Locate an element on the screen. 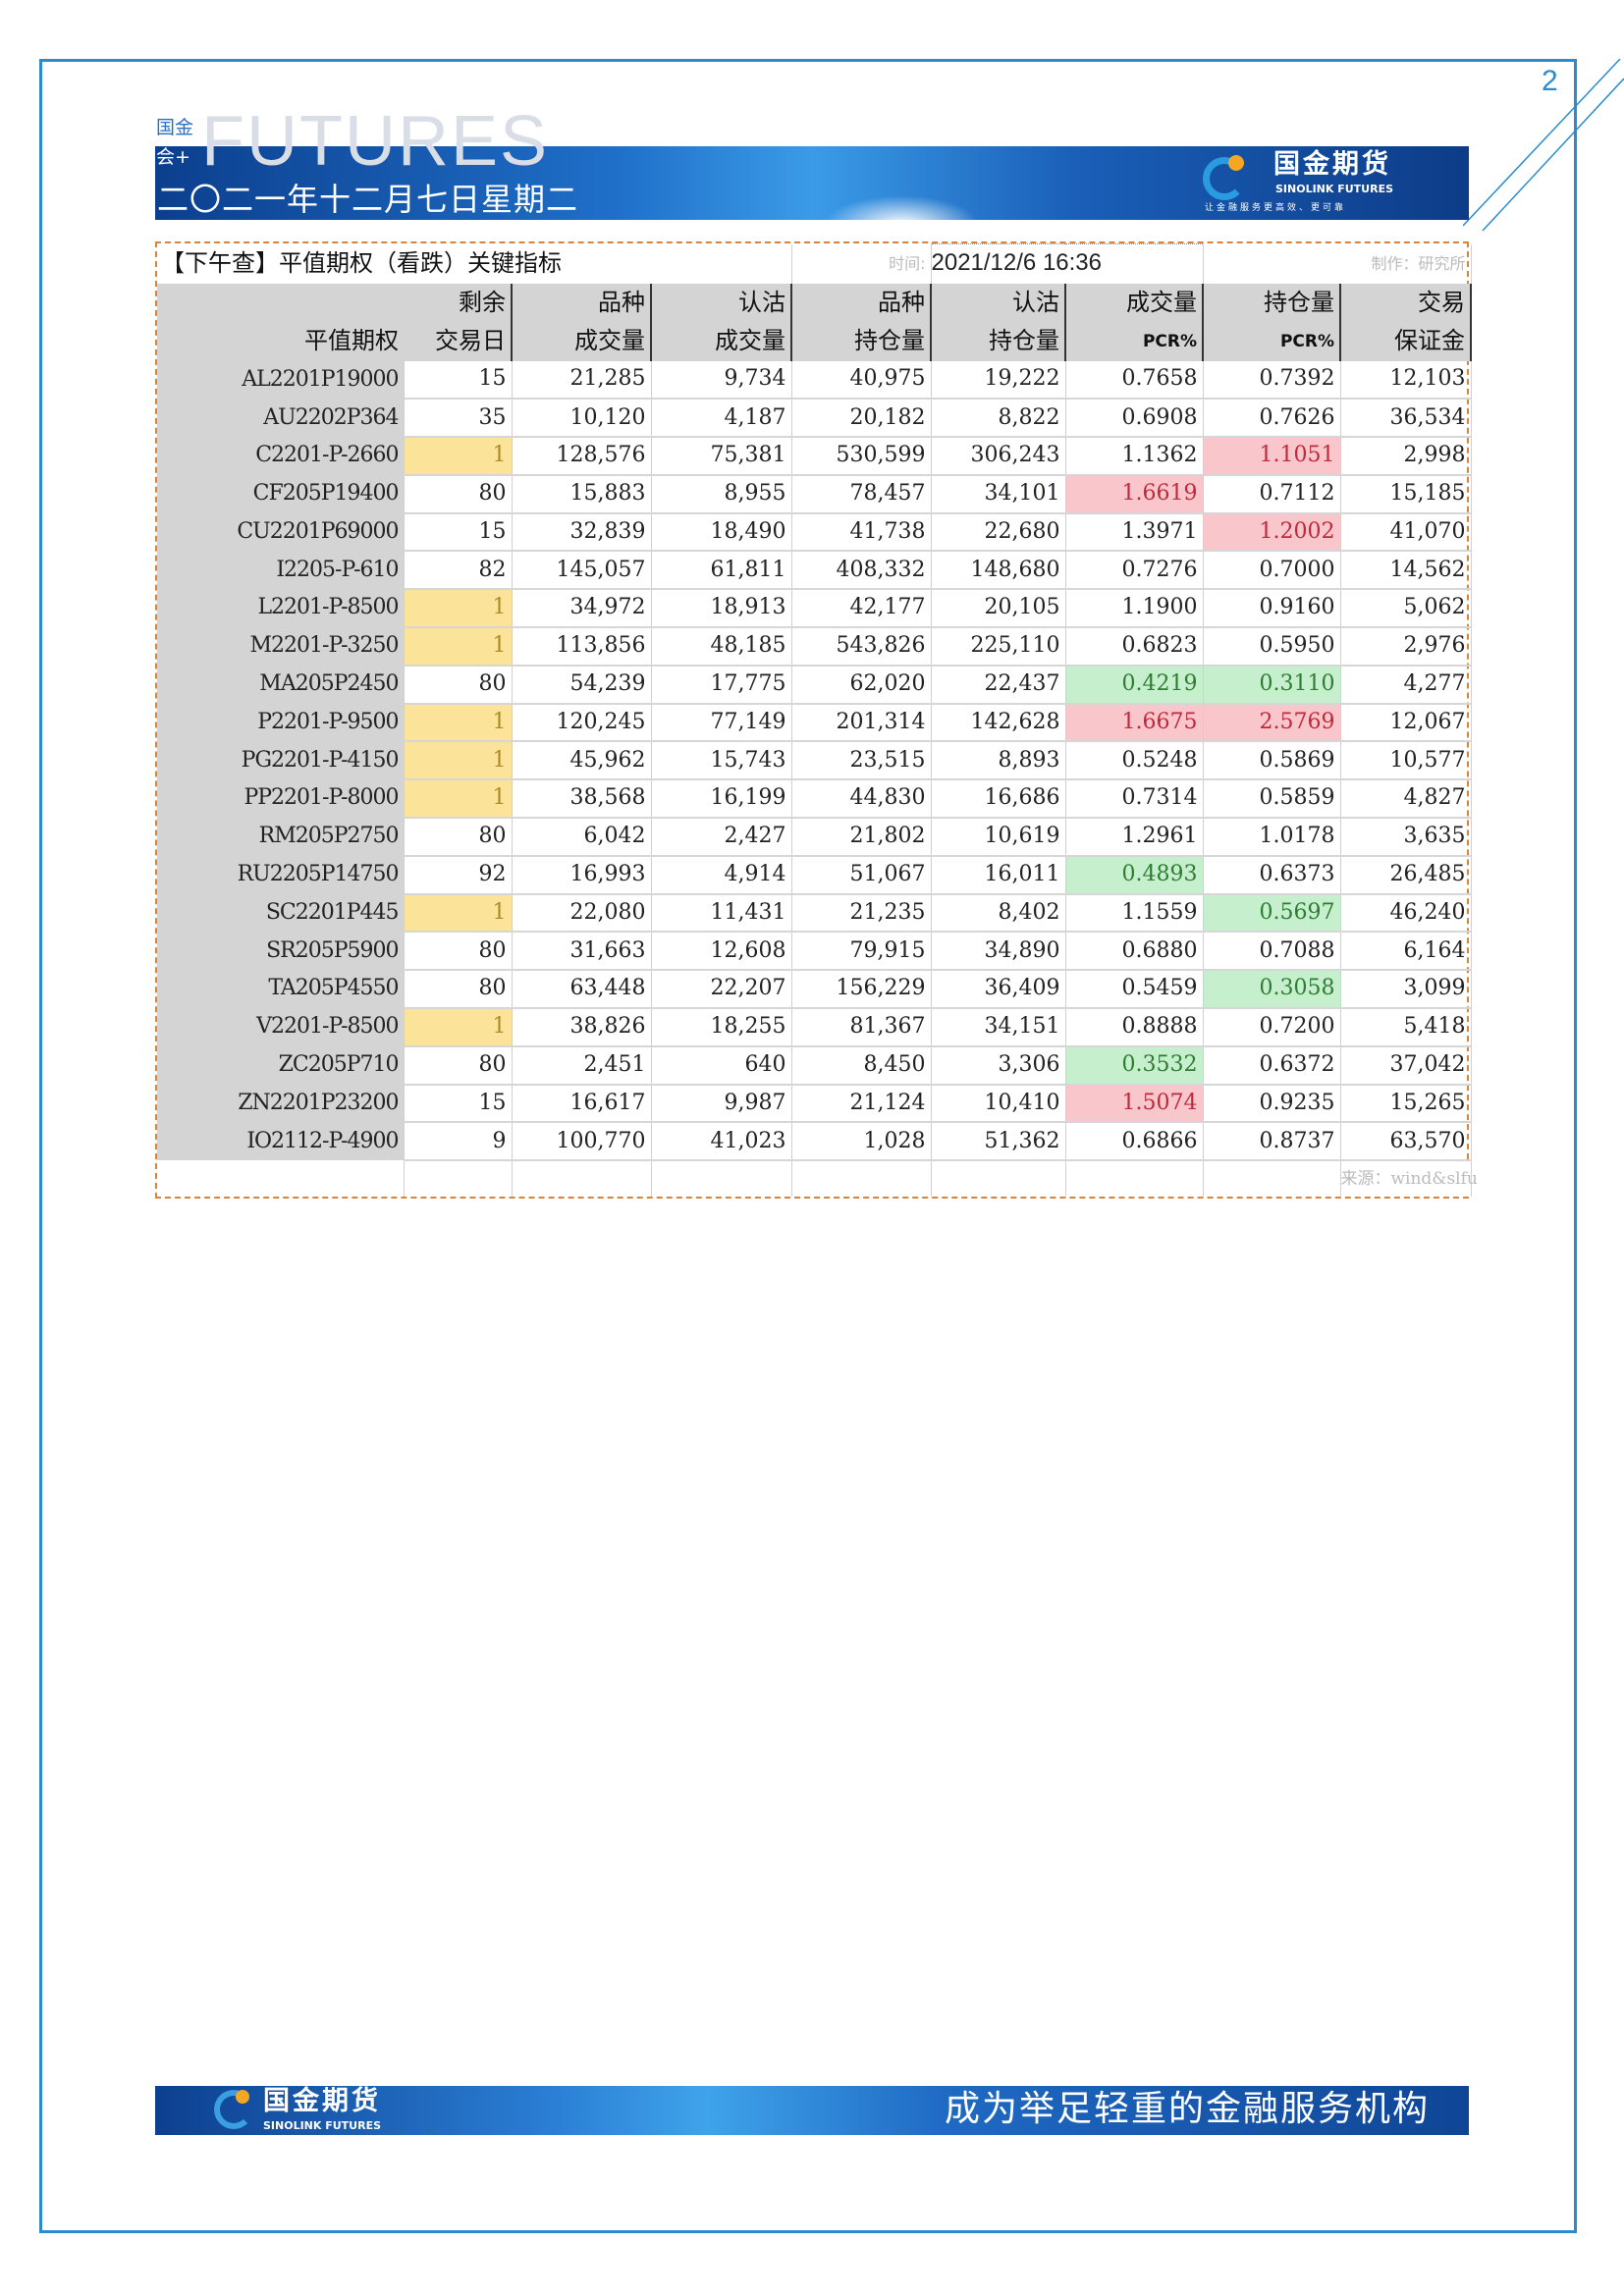 This screenshot has height=2296, width=1624. option-name-cell: C2201-P-2660 is located at coordinates (281, 456).